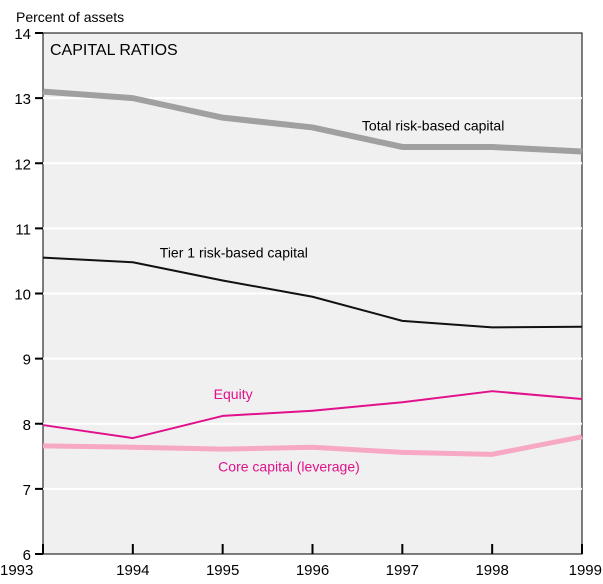  I want to click on y-tick-label: 8, so click(27, 425).